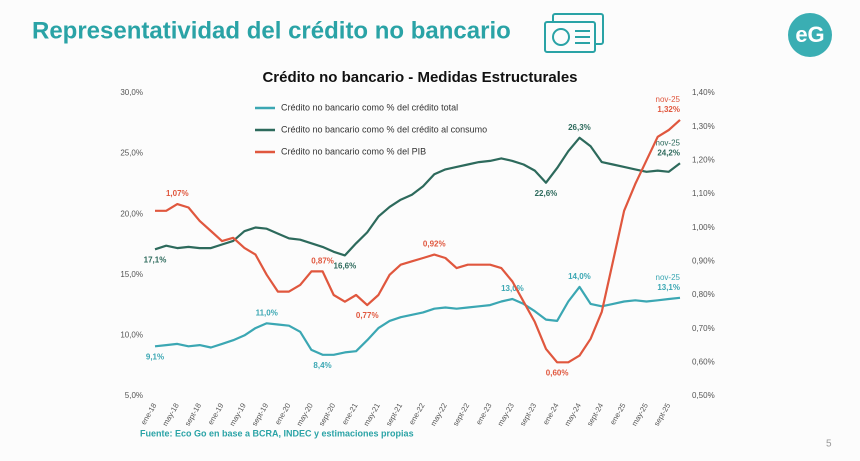 This screenshot has height=461, width=860. I want to click on y-tick-label: 10,0%, so click(131, 335).